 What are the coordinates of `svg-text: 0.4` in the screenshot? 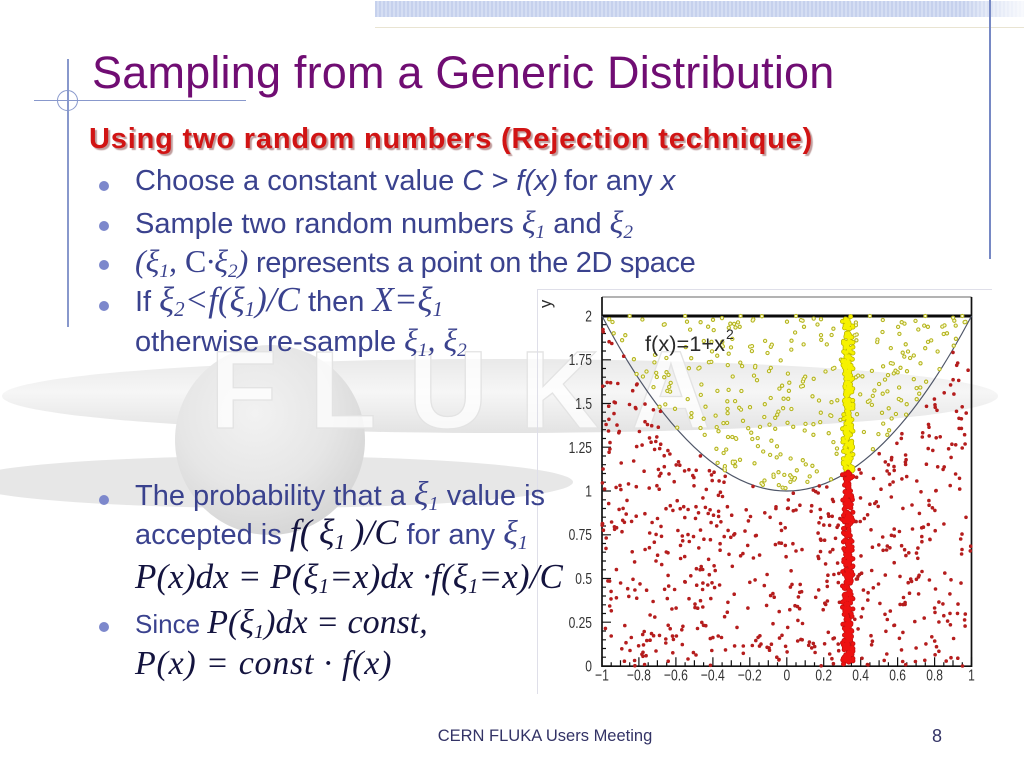 It's located at (860, 676).